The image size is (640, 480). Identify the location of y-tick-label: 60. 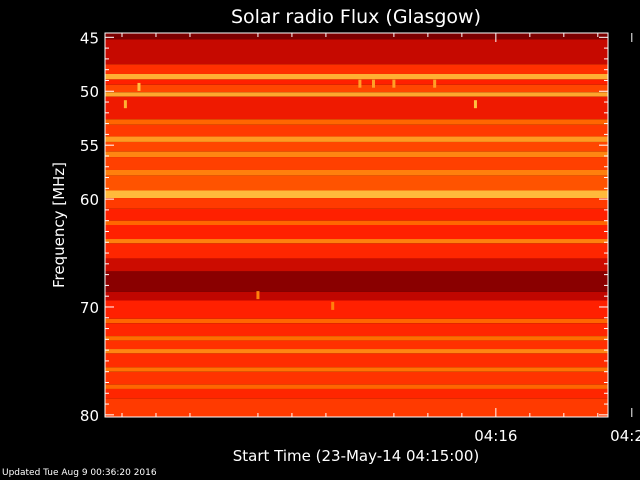
(89, 200).